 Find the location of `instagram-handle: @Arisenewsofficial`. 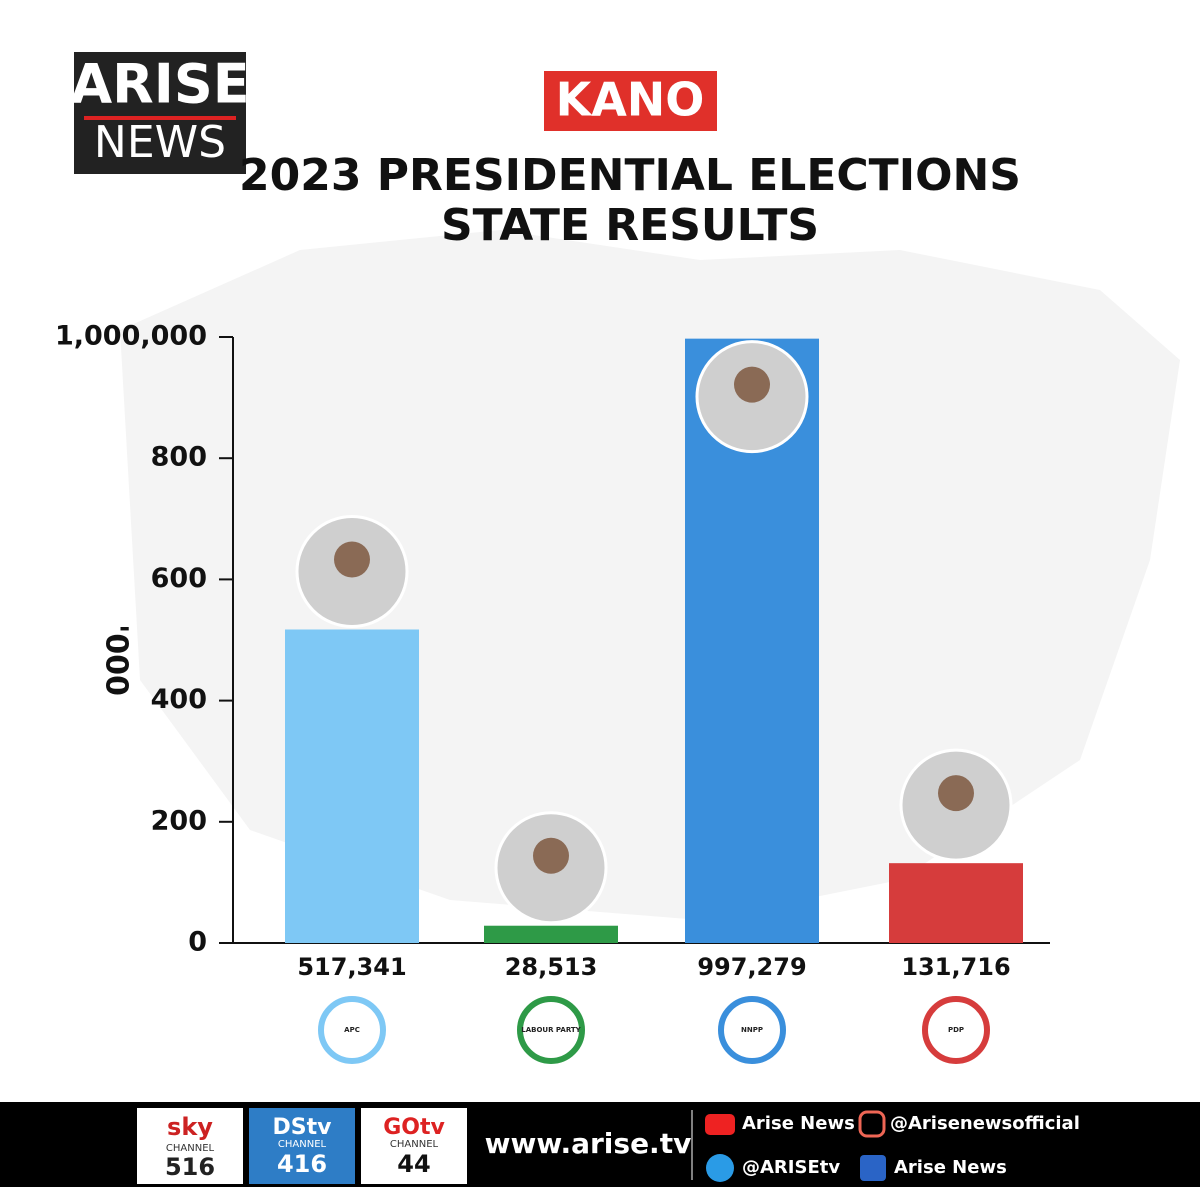

instagram-handle: @Arisenewsofficial is located at coordinates (985, 1123).